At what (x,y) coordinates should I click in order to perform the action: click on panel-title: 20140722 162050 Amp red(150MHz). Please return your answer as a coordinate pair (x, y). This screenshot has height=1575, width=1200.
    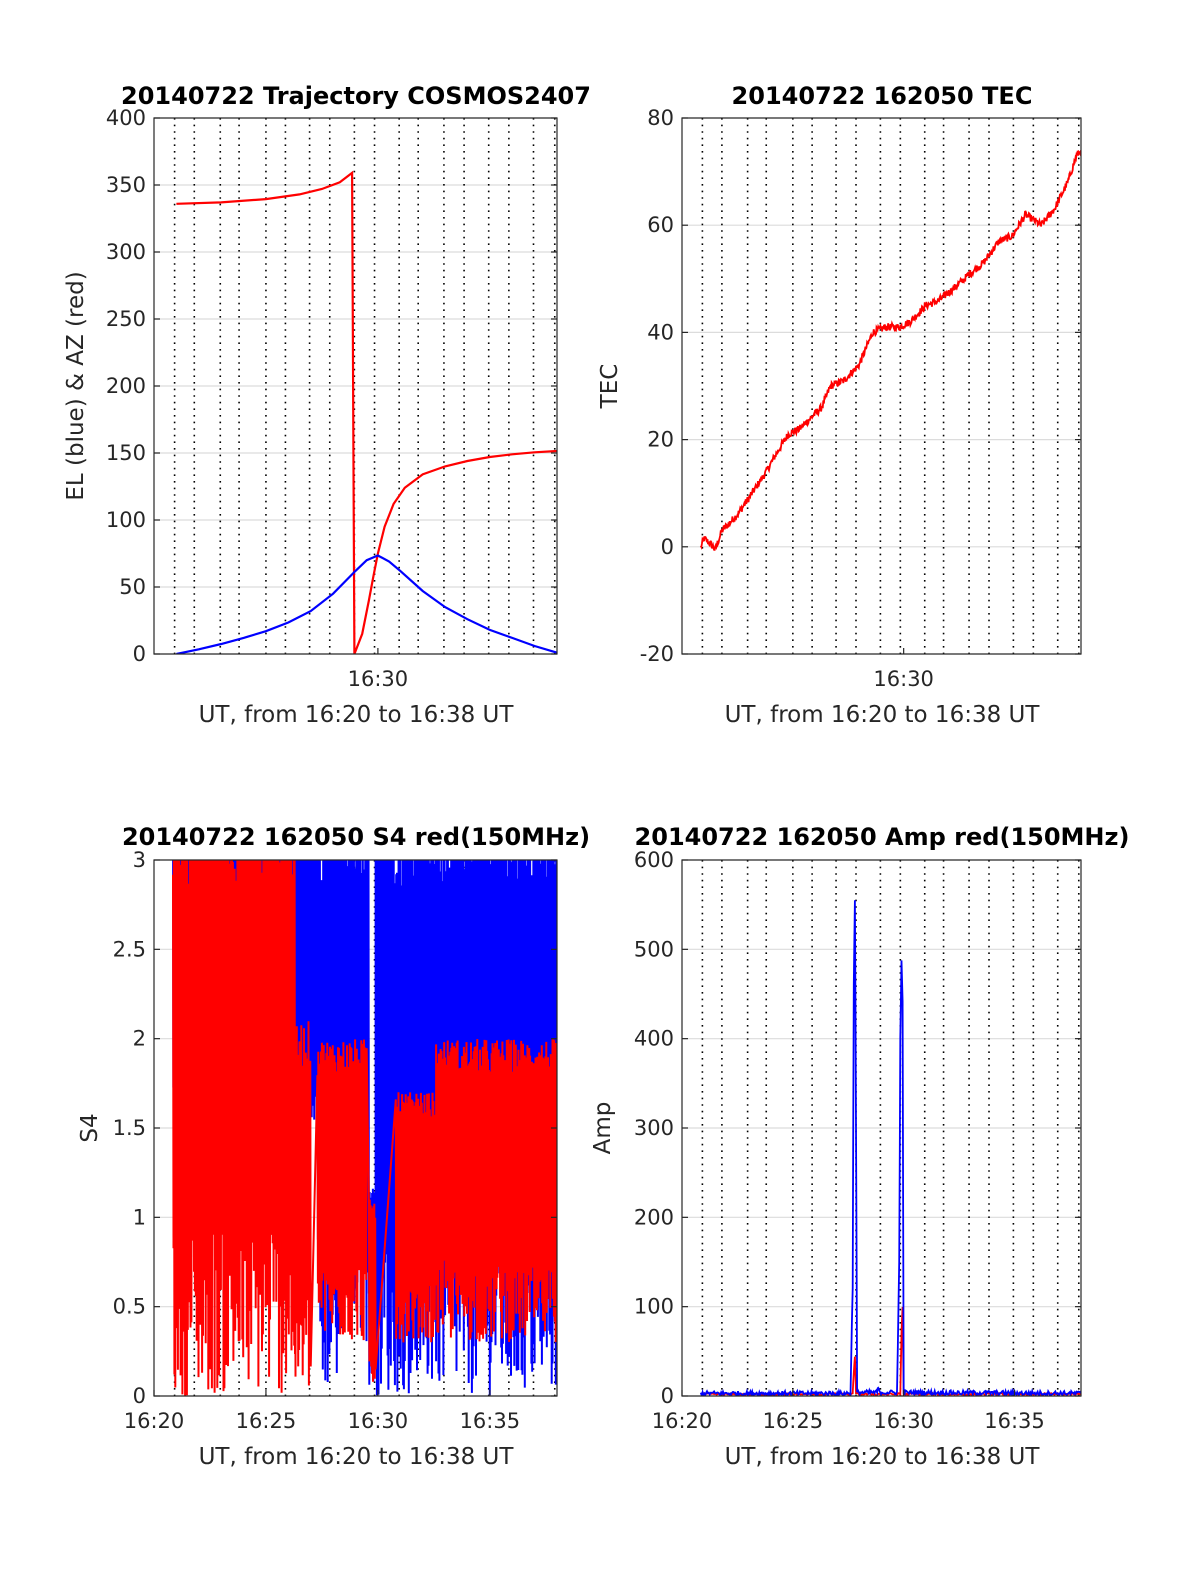
    Looking at the image, I should click on (882, 837).